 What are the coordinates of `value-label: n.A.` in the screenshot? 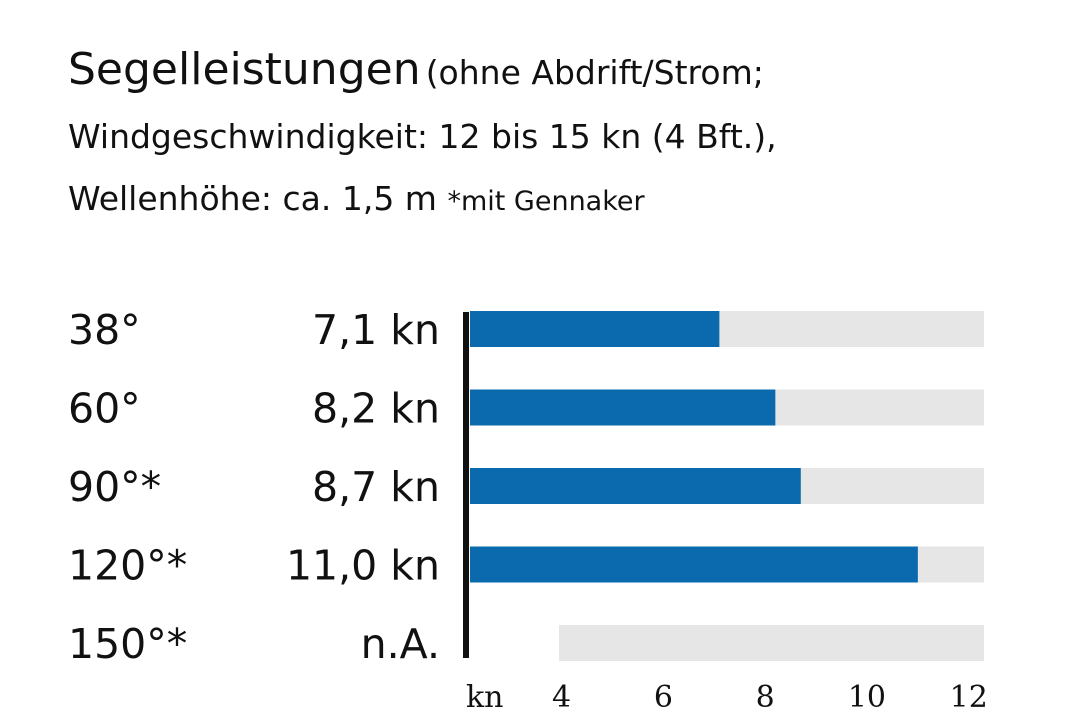 It's located at (400, 644).